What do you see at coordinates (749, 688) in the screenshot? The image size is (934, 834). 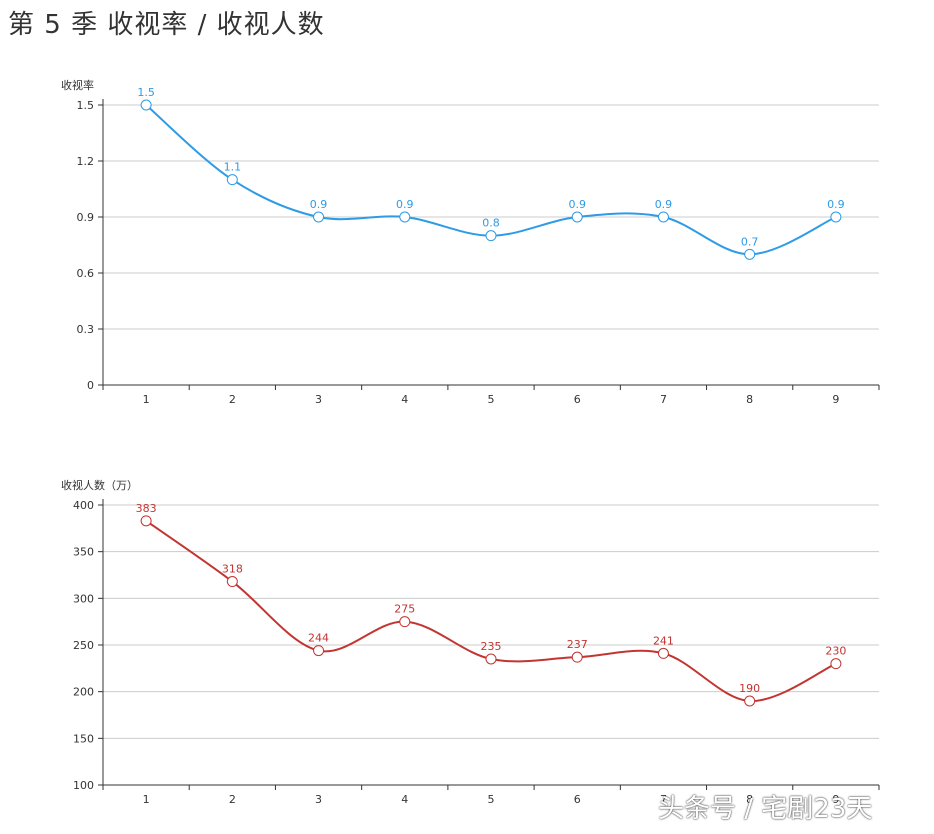 I see `viewers-data-label: 190` at bounding box center [749, 688].